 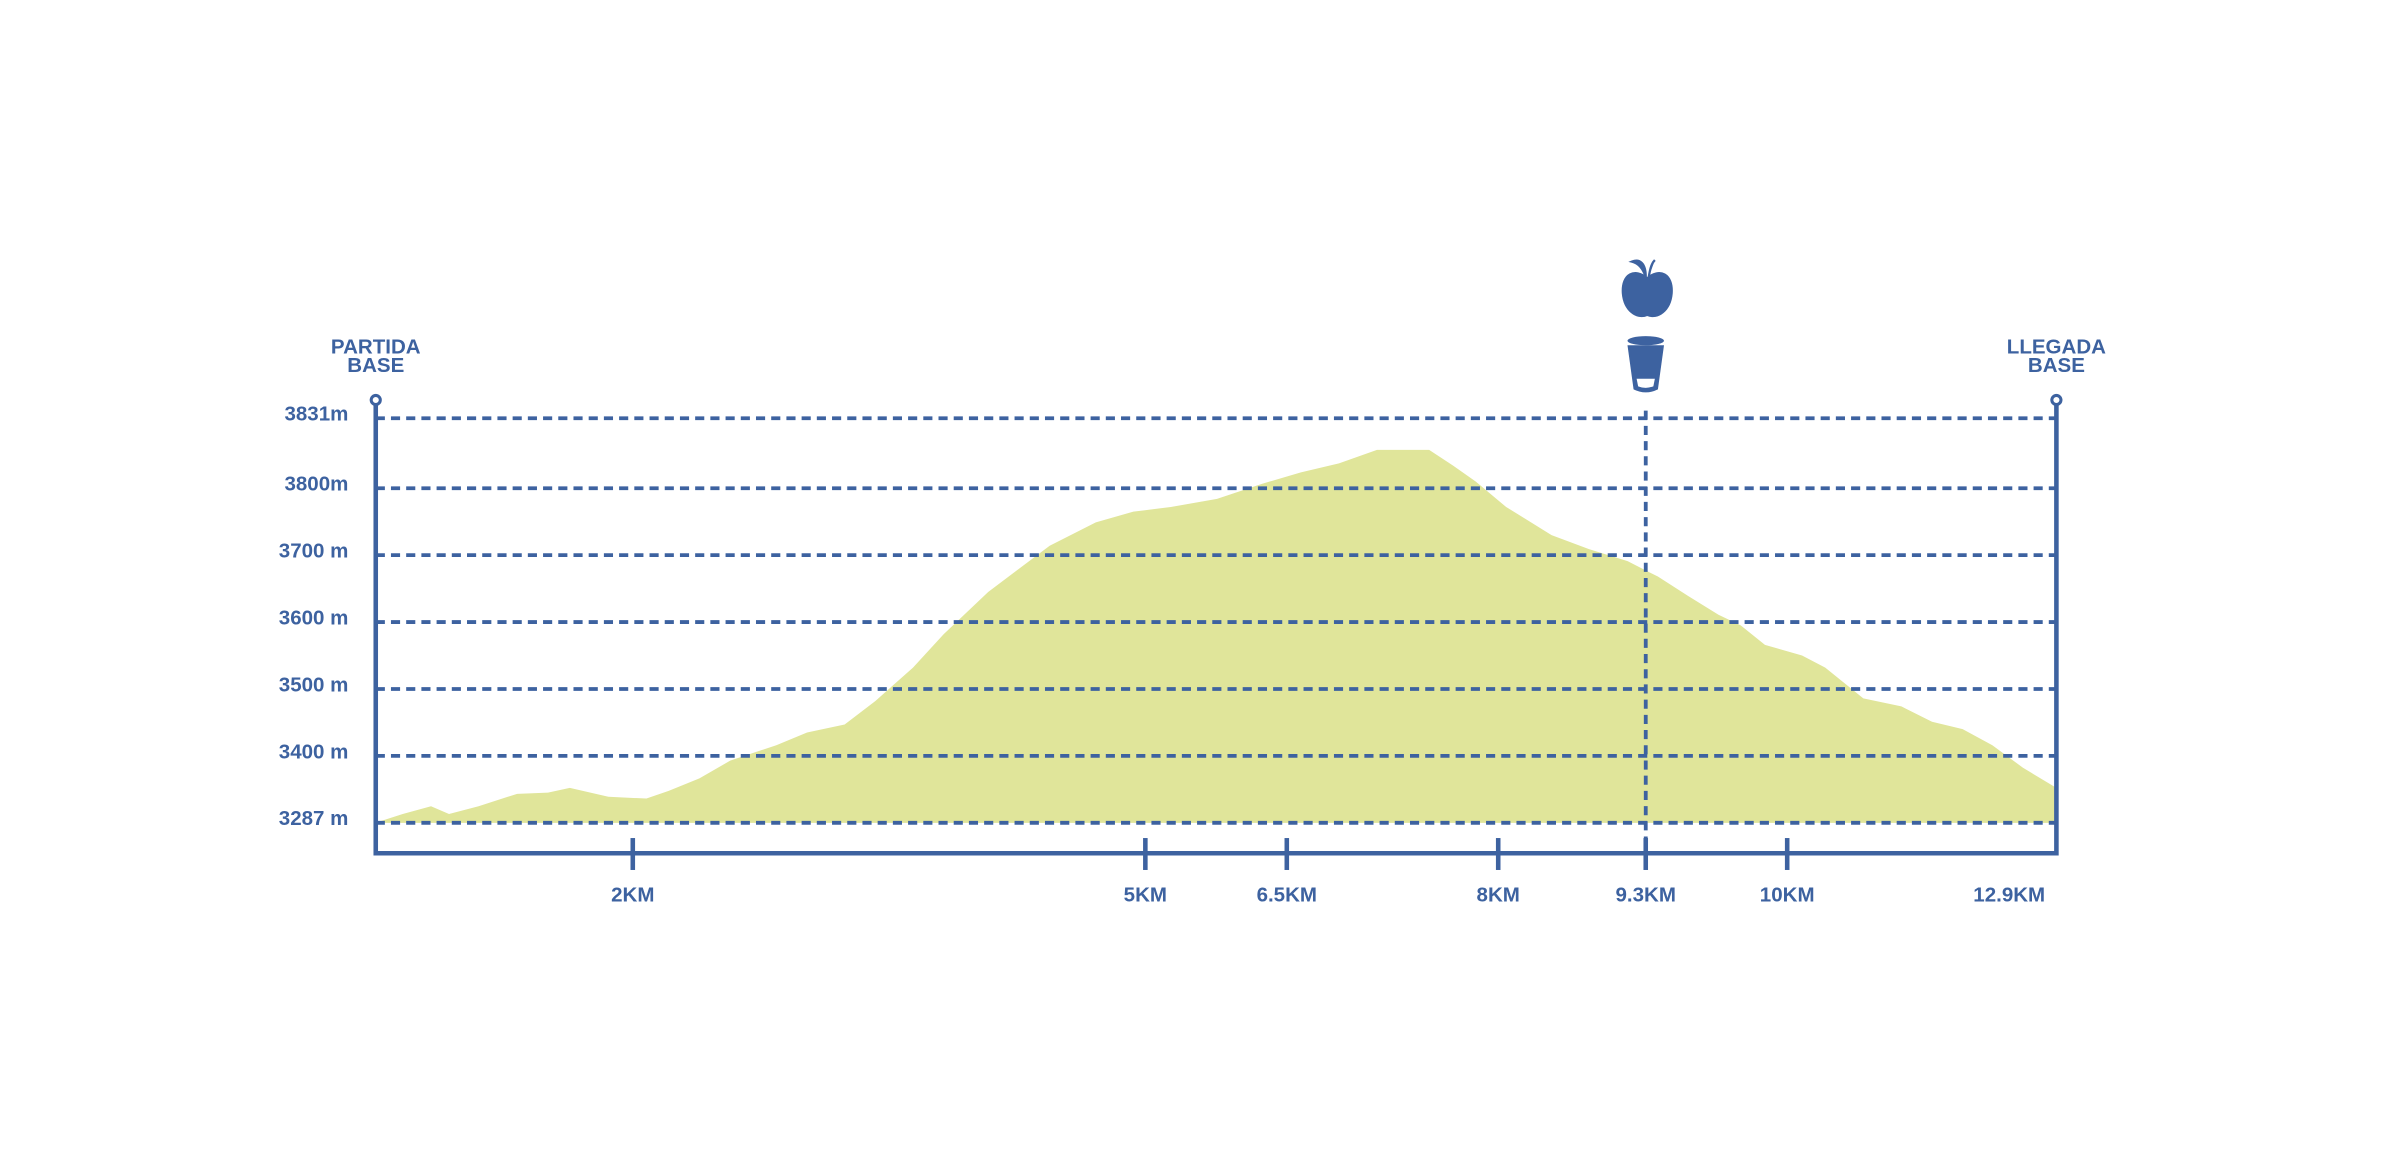 What do you see at coordinates (2009, 894) in the screenshot?
I see `x-tick-label: 12.9KM` at bounding box center [2009, 894].